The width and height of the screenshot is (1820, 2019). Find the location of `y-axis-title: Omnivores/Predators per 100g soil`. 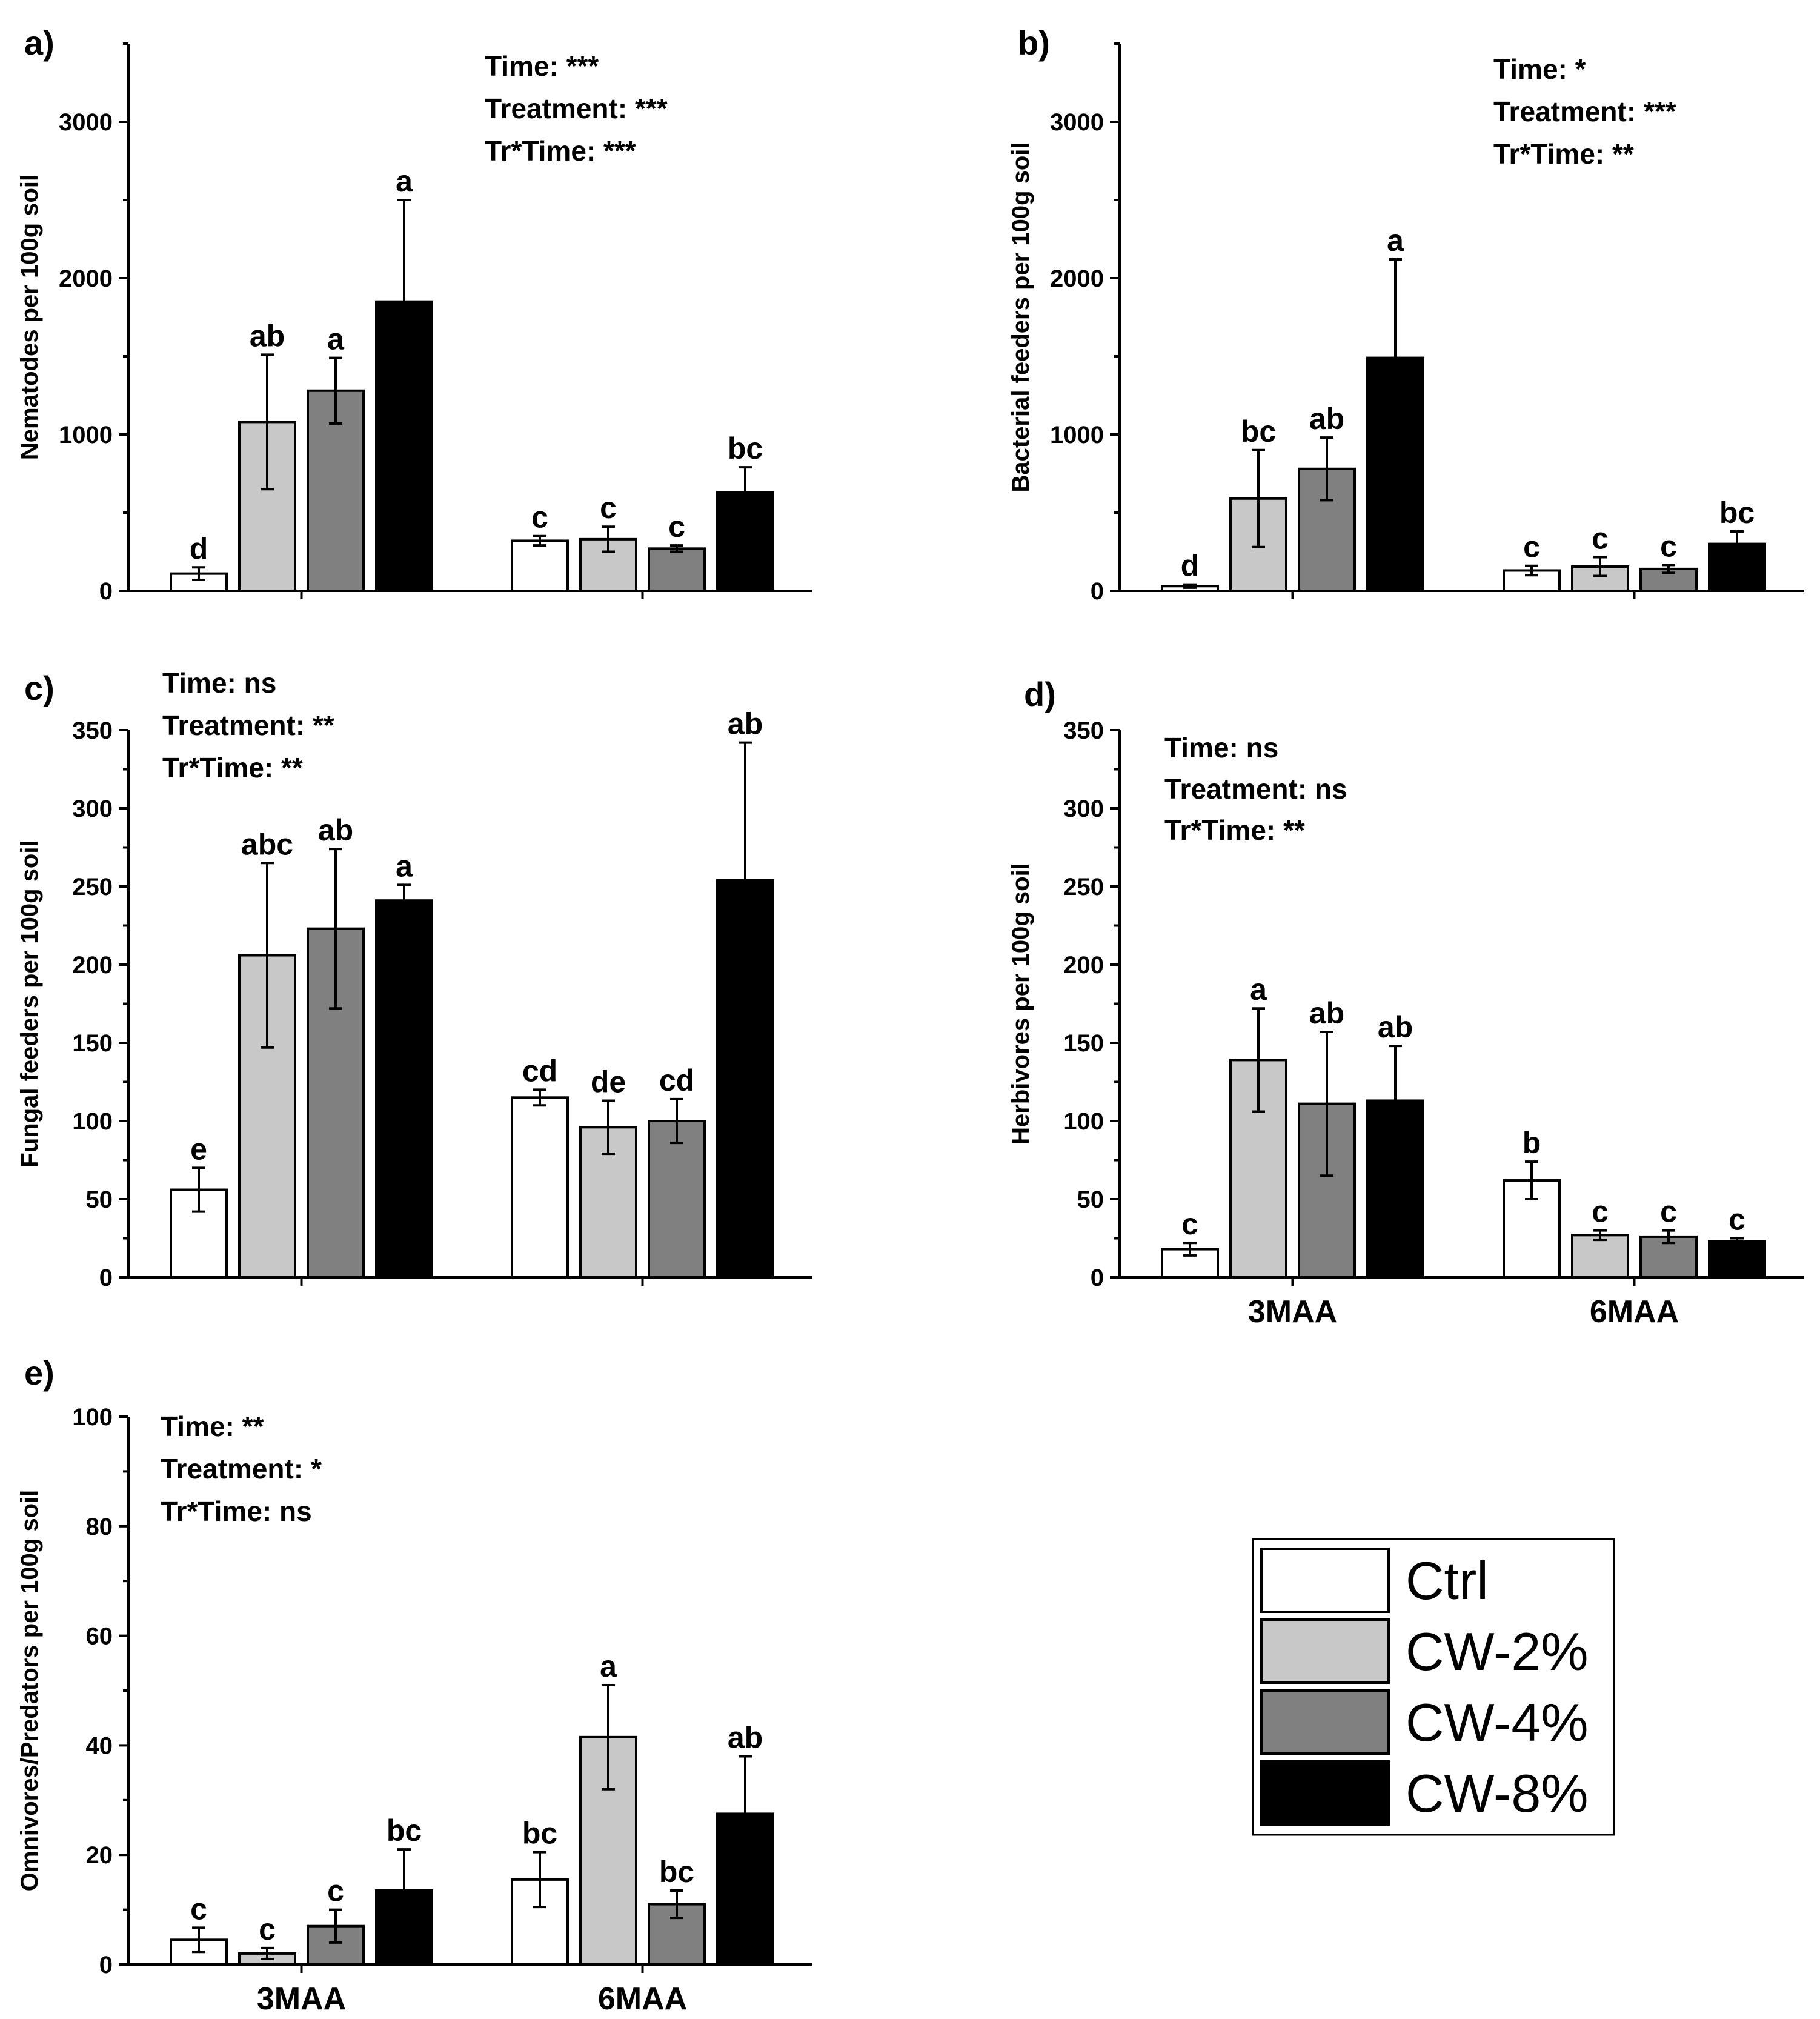

y-axis-title: Omnivores/Predators per 100g soil is located at coordinates (29, 1690).